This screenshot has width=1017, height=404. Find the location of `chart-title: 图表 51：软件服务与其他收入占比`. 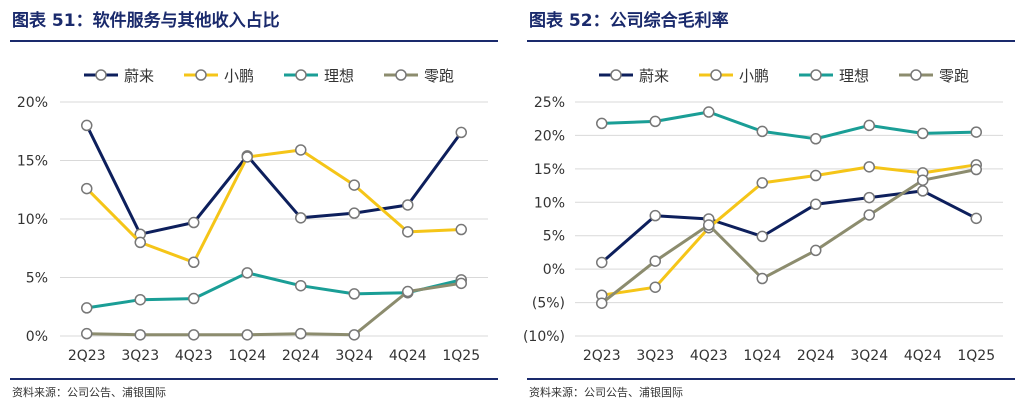

chart-title: 图表 51：软件服务与其他收入占比 is located at coordinates (146, 21).